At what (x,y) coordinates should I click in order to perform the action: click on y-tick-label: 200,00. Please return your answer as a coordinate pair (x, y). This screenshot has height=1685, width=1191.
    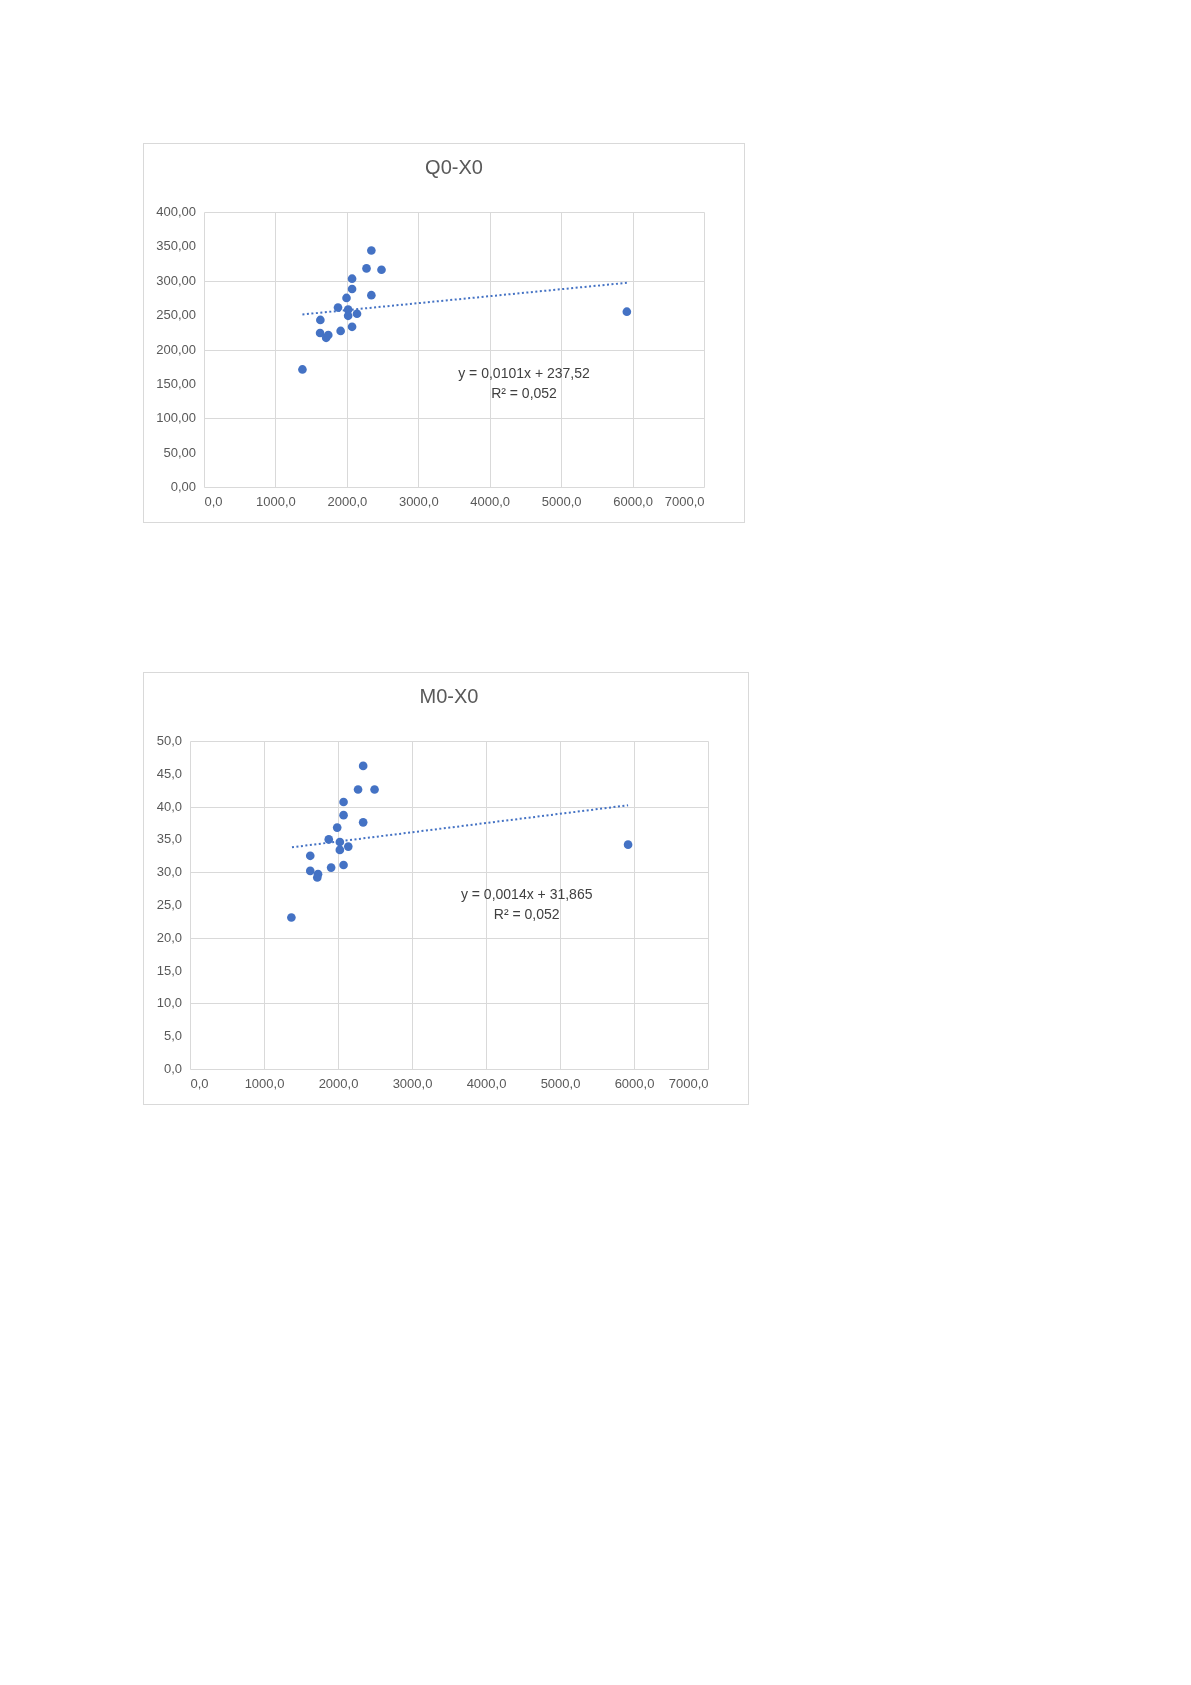
    Looking at the image, I should click on (176, 349).